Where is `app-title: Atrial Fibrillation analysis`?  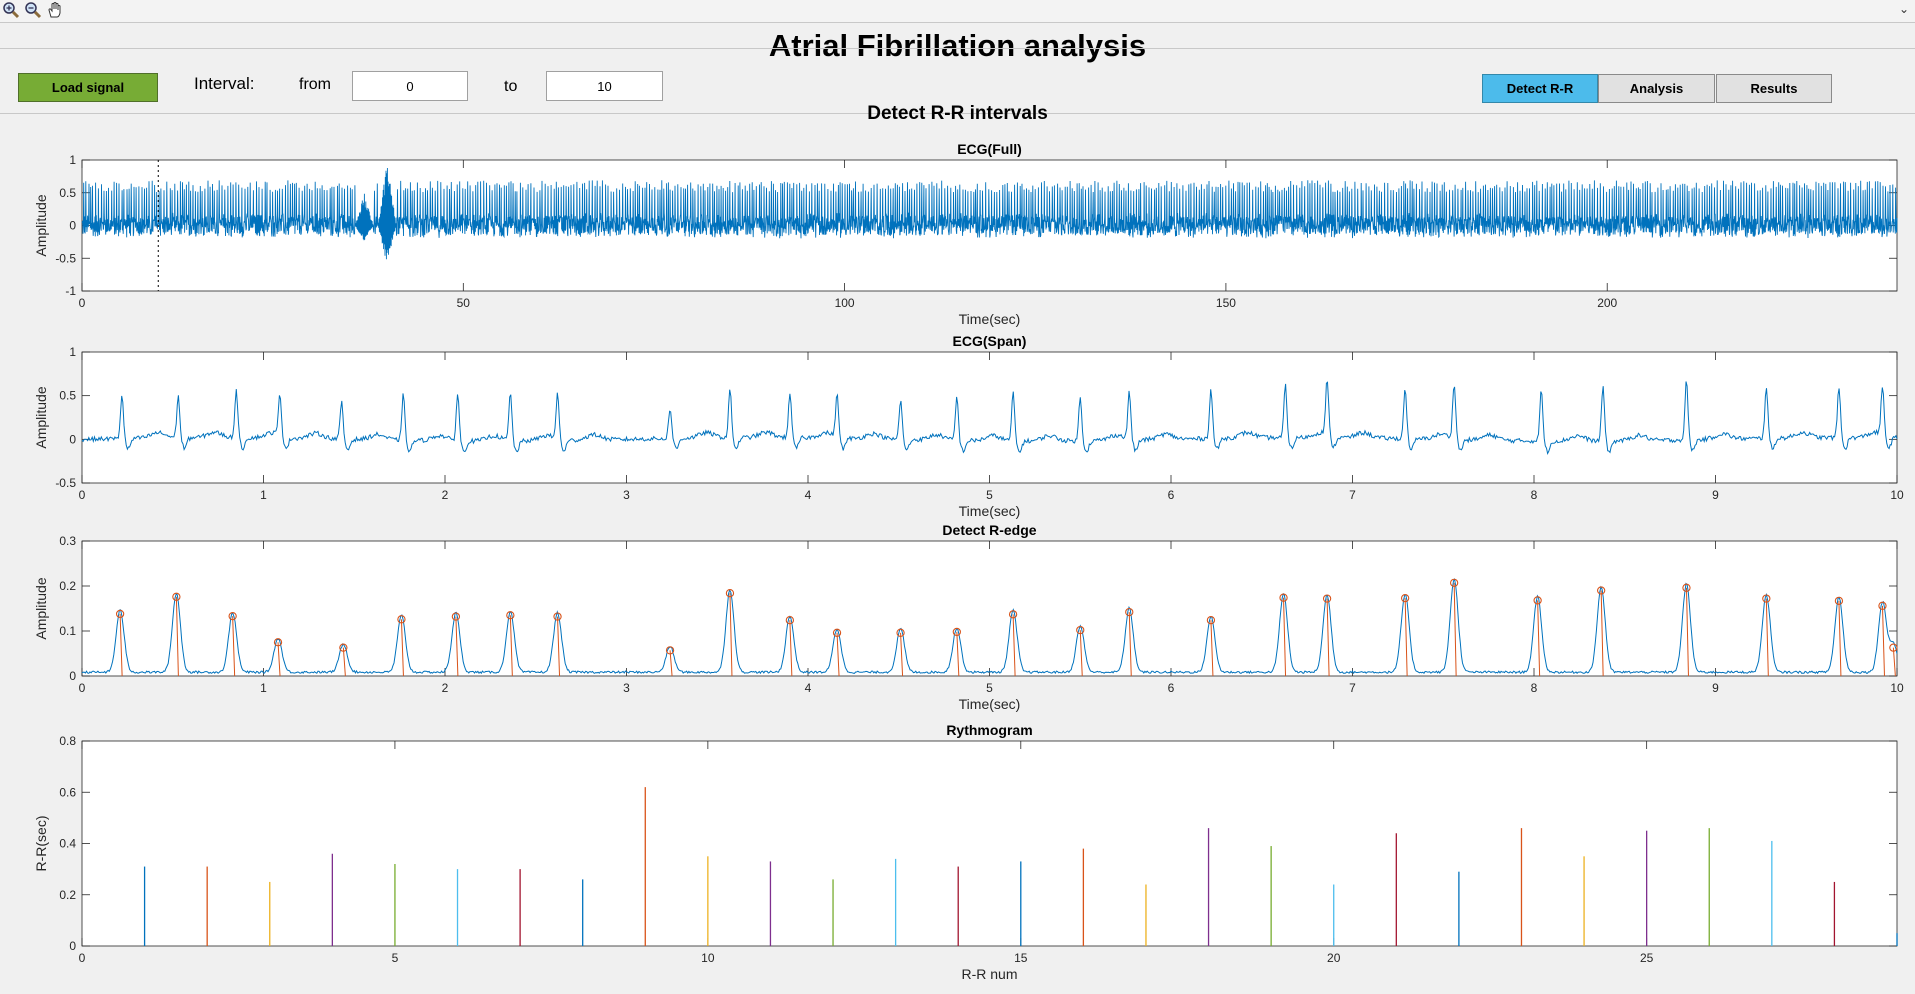
app-title: Atrial Fibrillation analysis is located at coordinates (957, 45).